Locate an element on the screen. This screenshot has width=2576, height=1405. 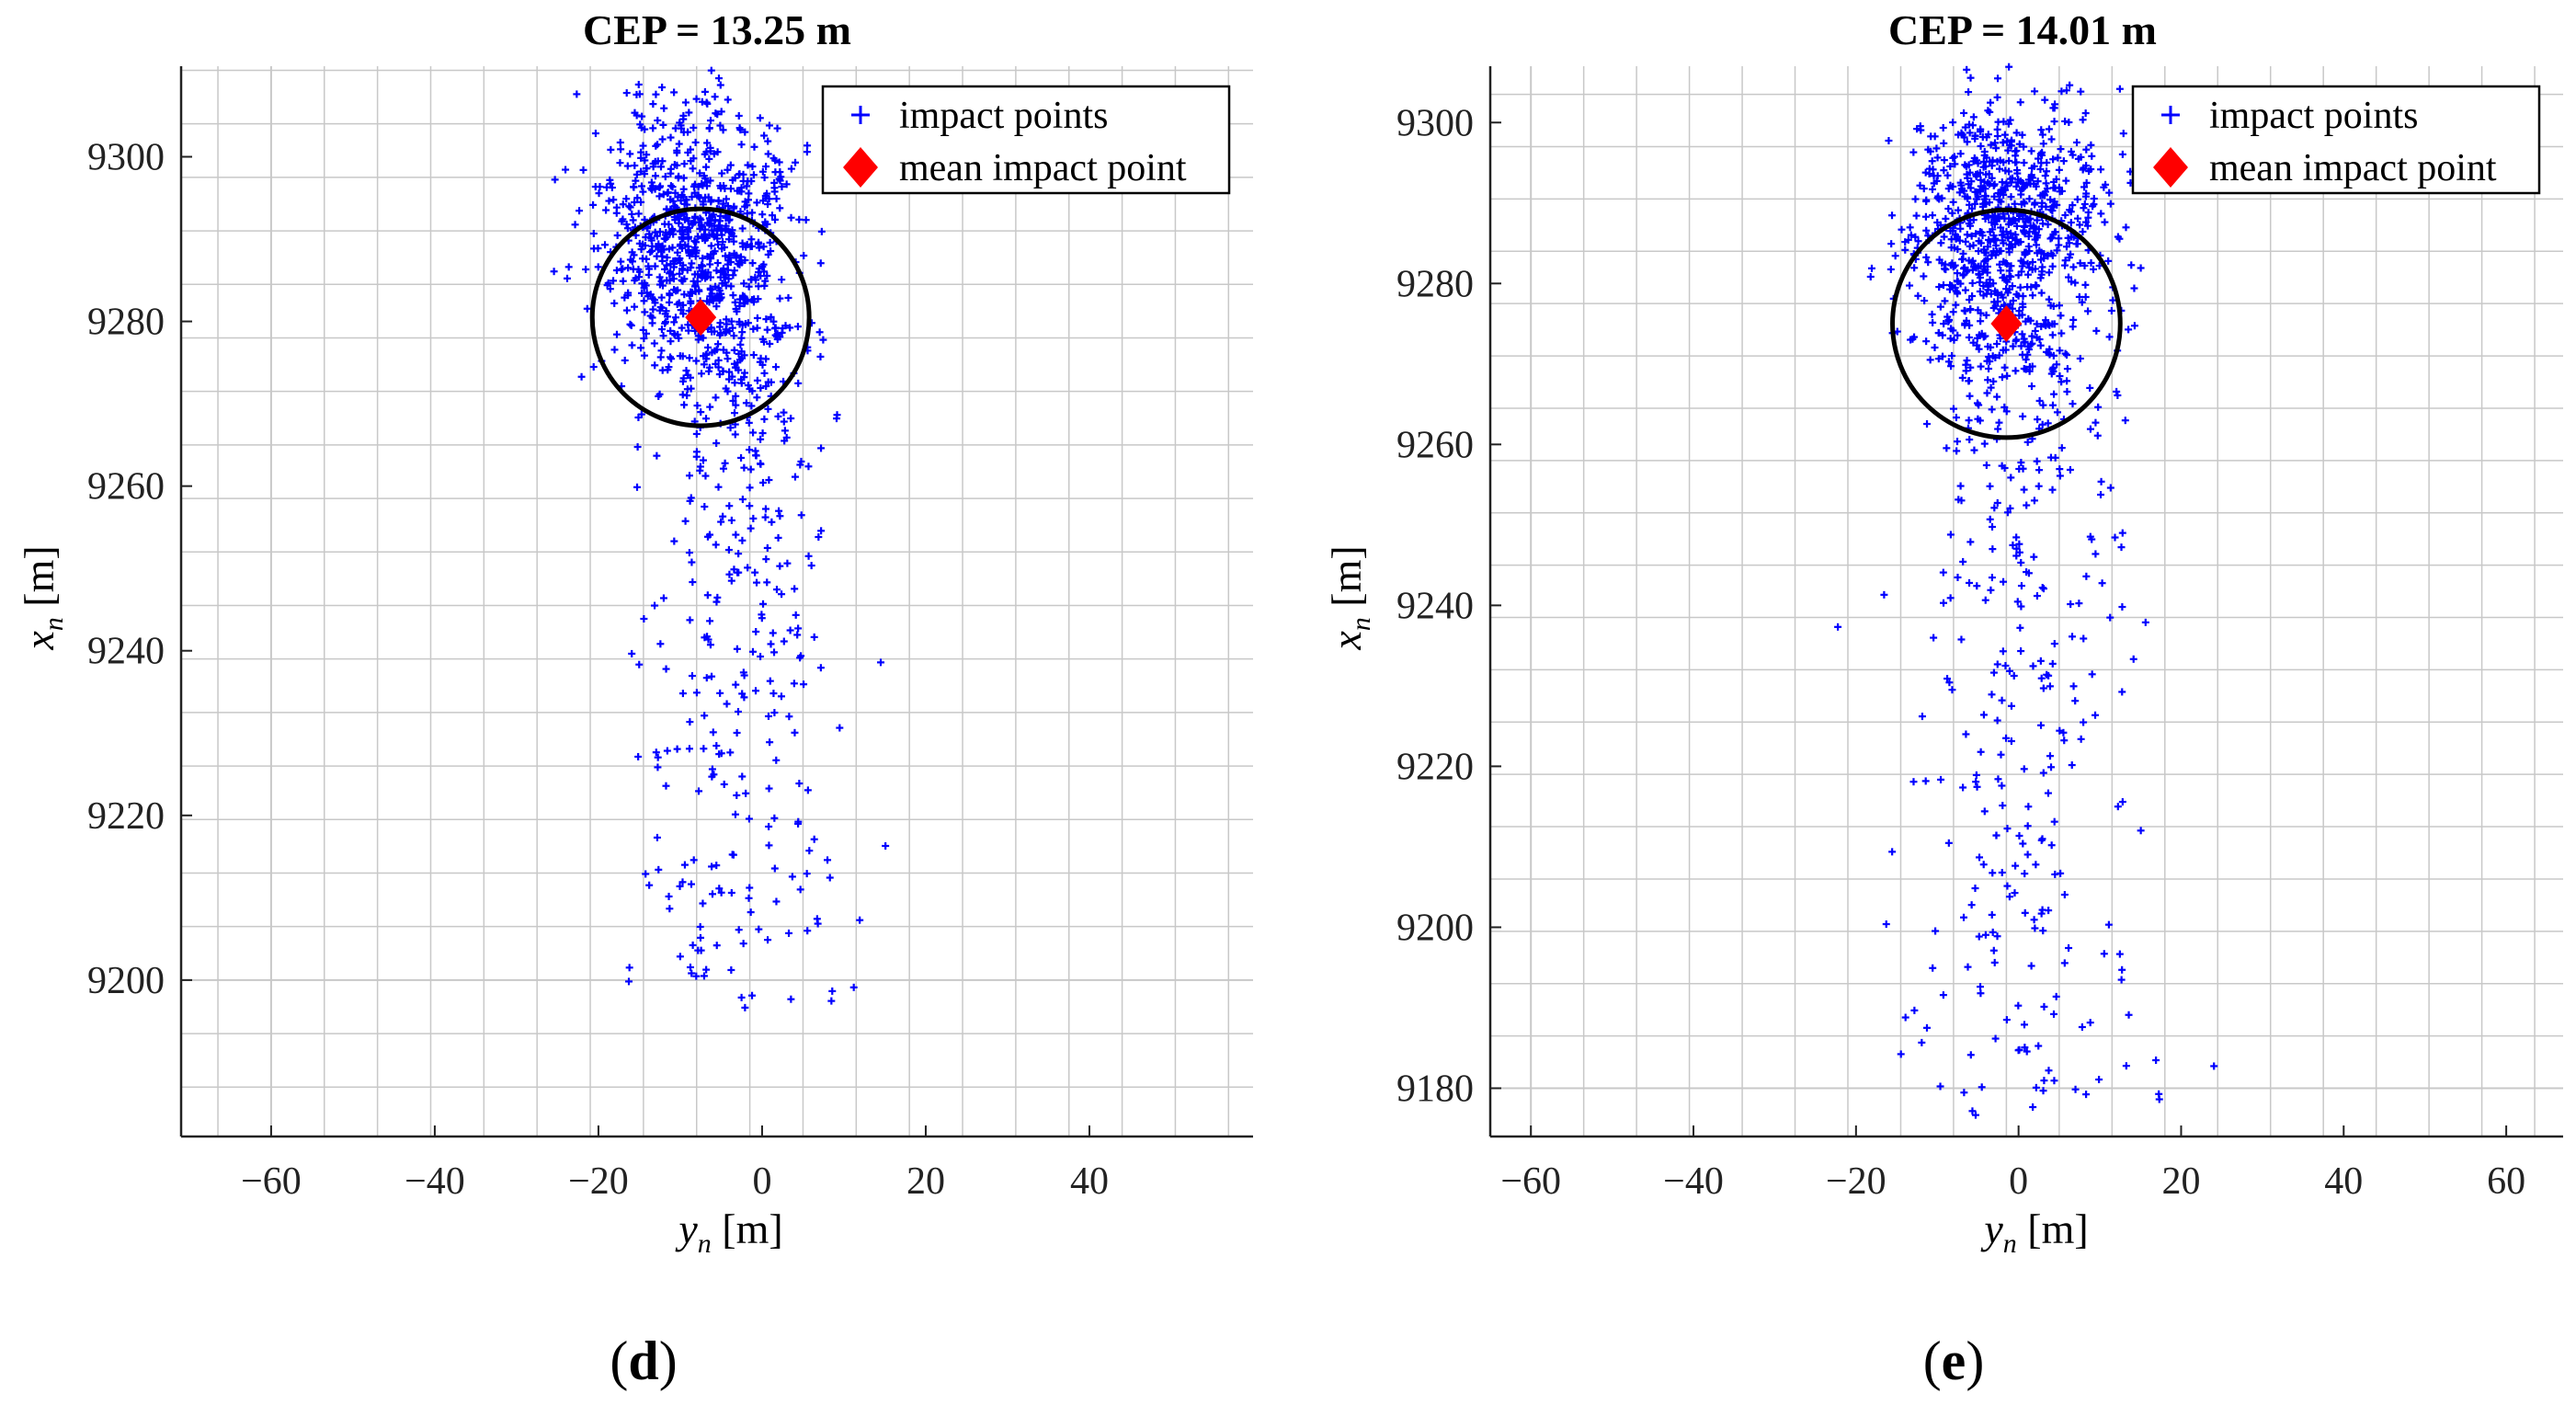
panel-d-legend-box is located at coordinates (1026, 140).